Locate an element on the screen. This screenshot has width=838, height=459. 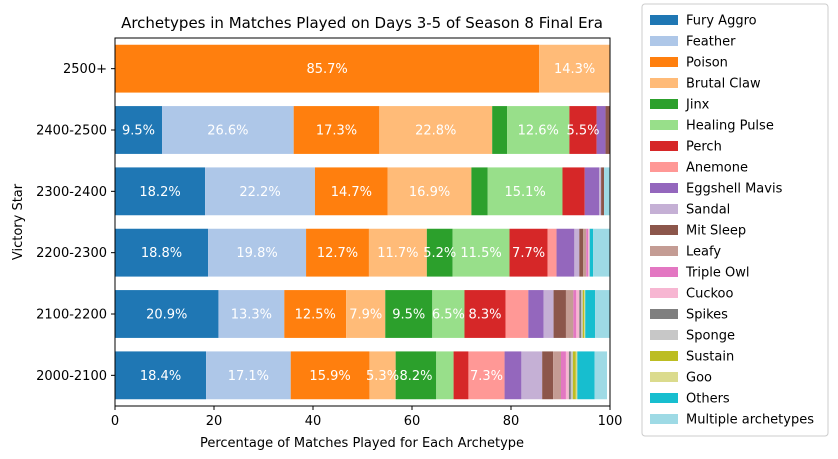
legend-entry-sustain: Sustain is located at coordinates (692, 357).